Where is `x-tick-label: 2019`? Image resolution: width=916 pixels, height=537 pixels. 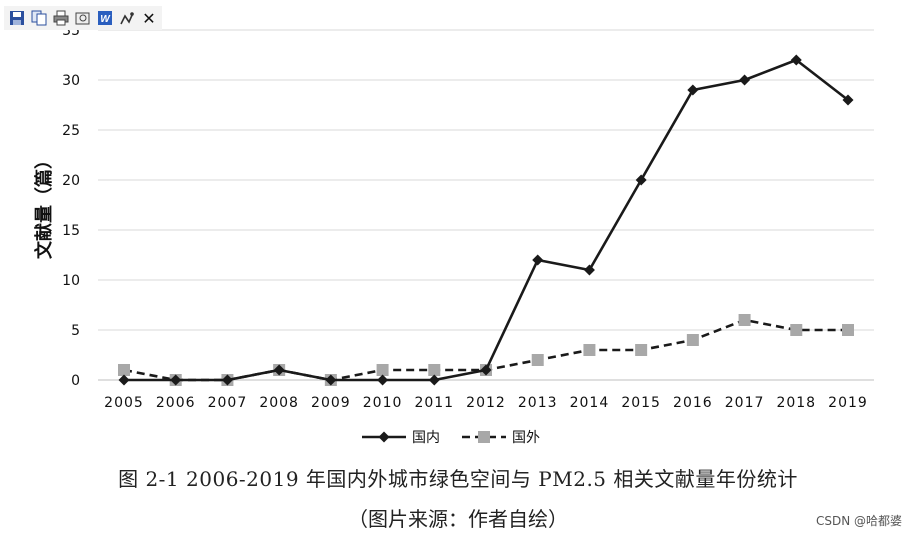
x-tick-label: 2019 is located at coordinates (848, 403).